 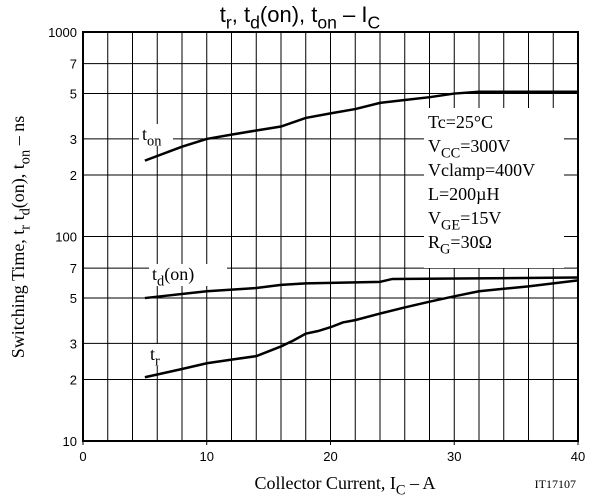 I want to click on annotation-bg, so click(x=494, y=188).